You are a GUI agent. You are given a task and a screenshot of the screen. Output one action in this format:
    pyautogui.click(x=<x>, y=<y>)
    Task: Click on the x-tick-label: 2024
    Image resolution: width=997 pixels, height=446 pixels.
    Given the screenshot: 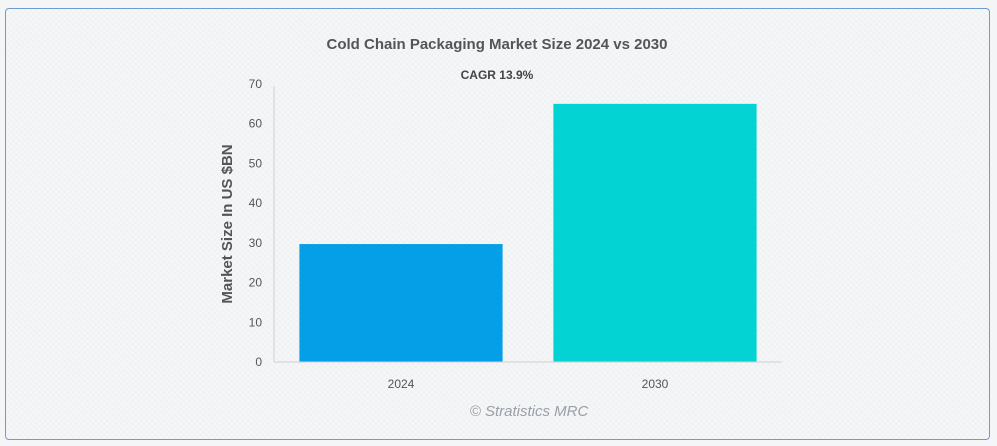 What is the action you would take?
    pyautogui.click(x=401, y=384)
    